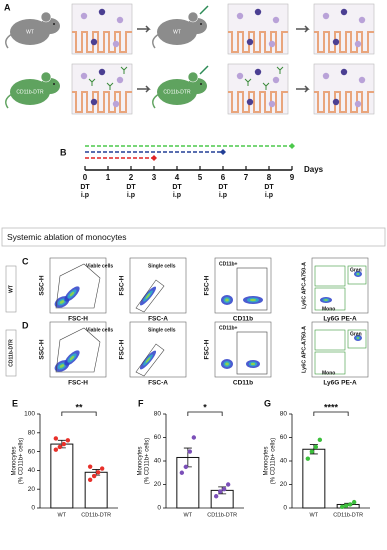  Describe the element at coordinates (96, 515) in the screenshot. I see `x-tick-label: CD11b-DTR` at that location.